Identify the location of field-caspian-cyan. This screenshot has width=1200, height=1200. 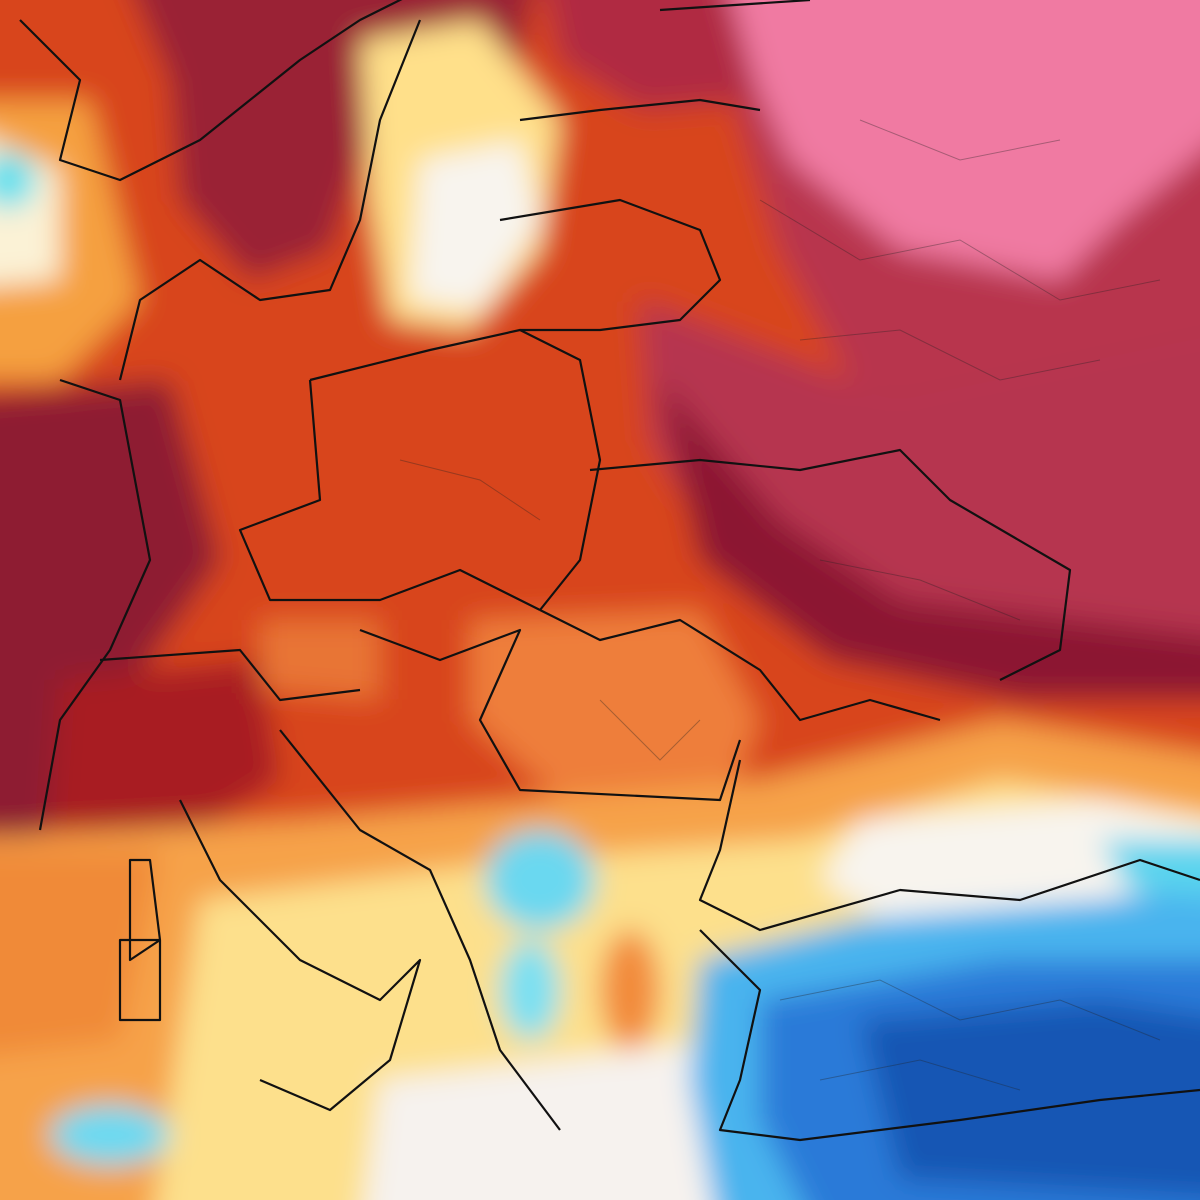
(1150, 868).